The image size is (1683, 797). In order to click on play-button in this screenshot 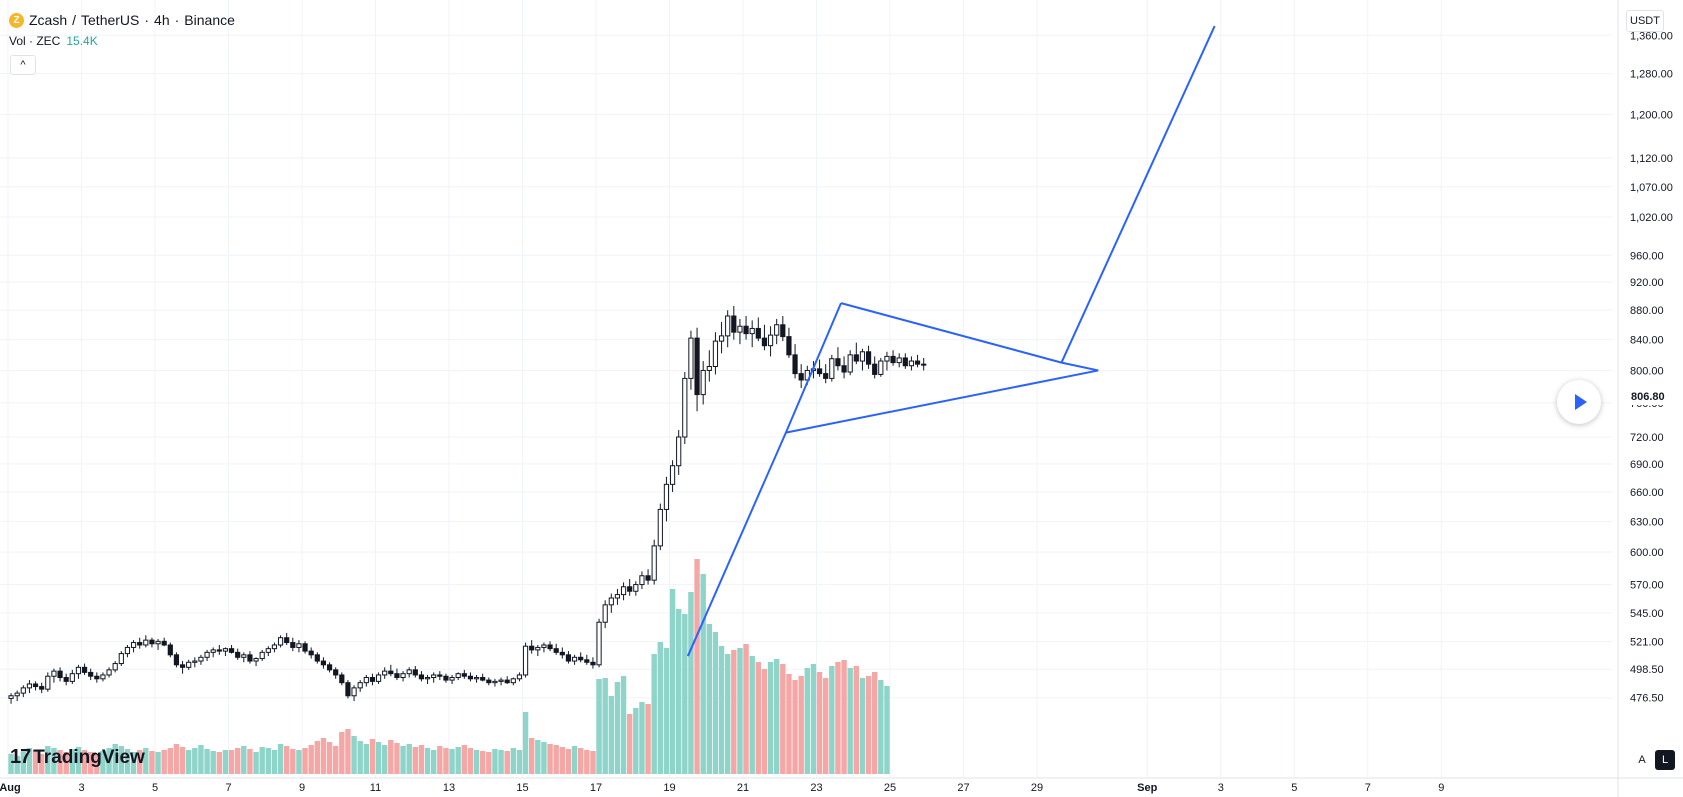, I will do `click(1579, 402)`.